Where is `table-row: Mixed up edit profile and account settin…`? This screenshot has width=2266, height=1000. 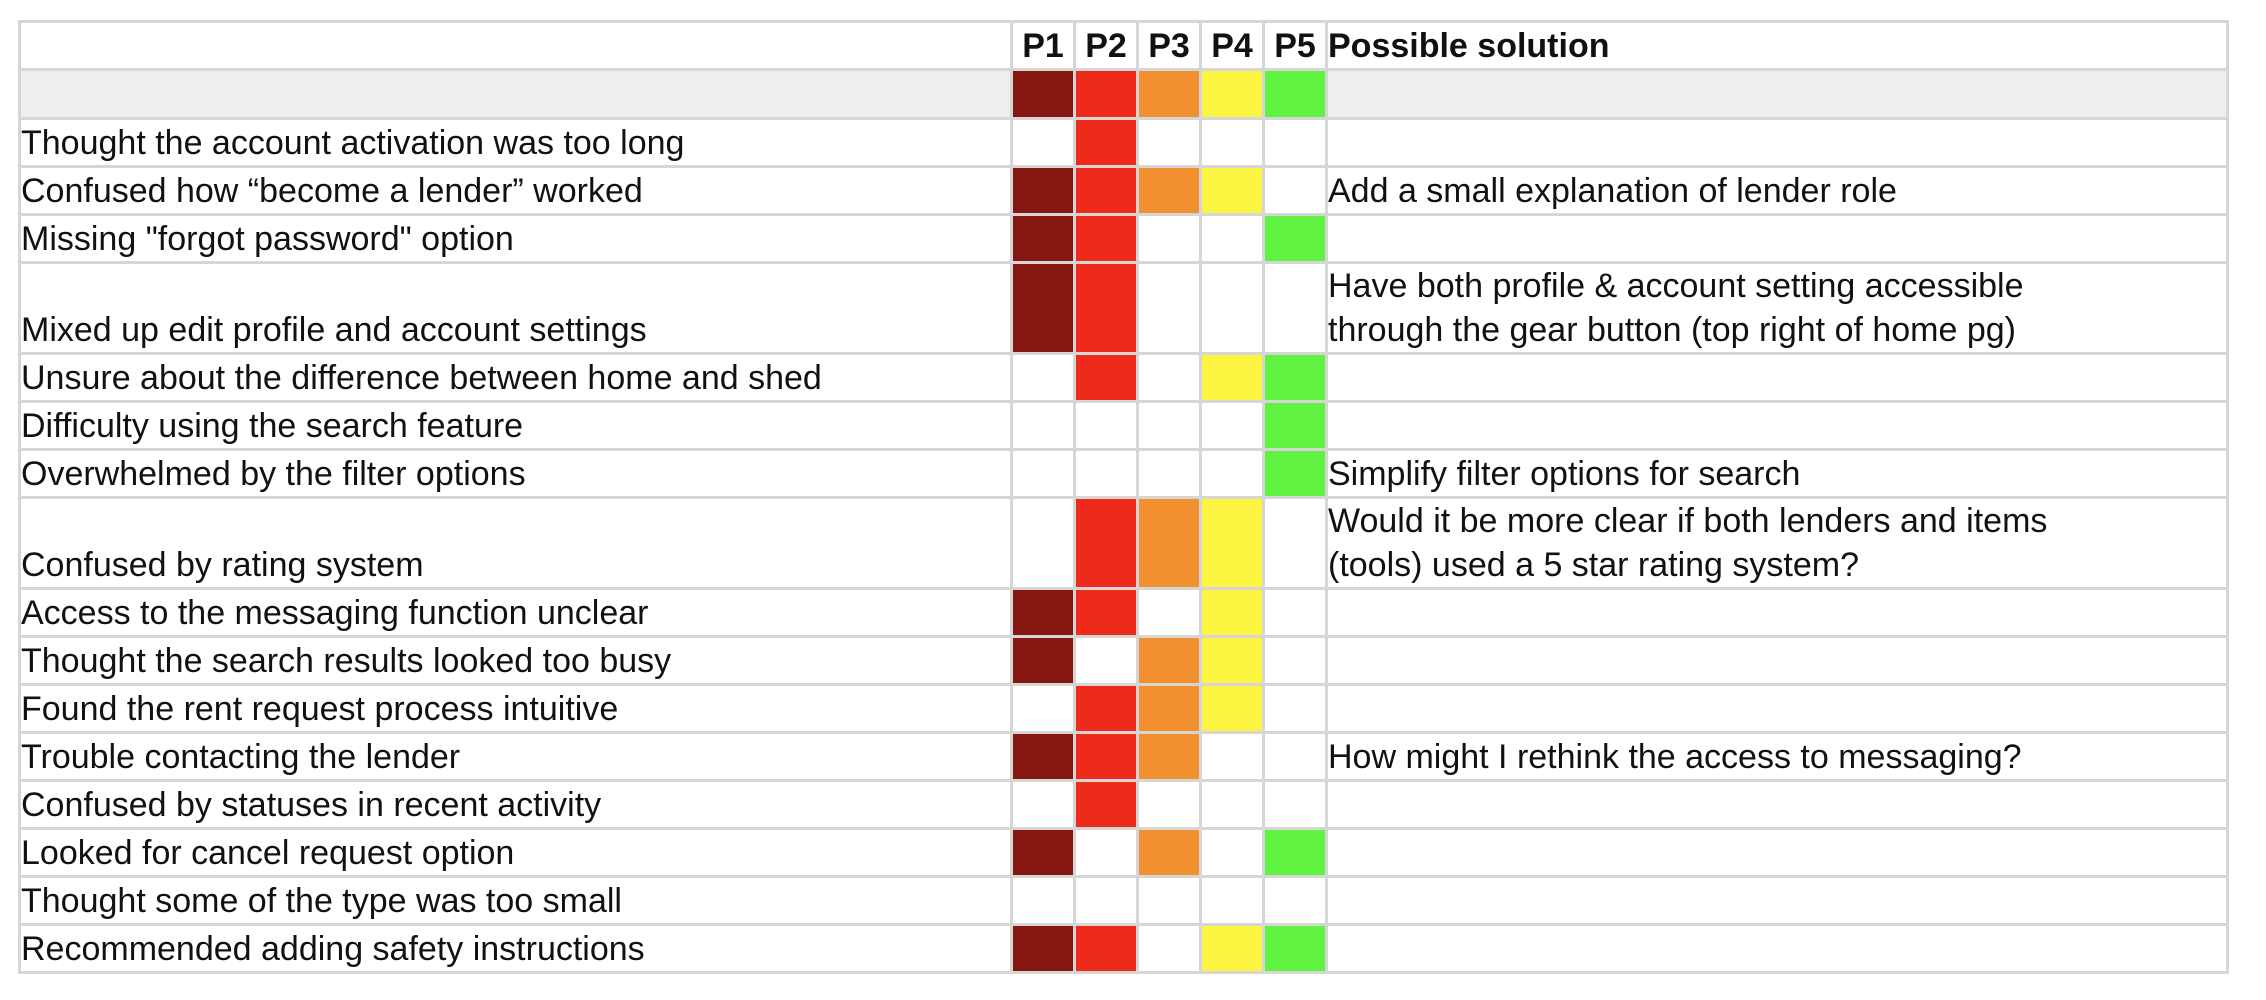
table-row: Mixed up edit profile and account settin… is located at coordinates (1123, 308).